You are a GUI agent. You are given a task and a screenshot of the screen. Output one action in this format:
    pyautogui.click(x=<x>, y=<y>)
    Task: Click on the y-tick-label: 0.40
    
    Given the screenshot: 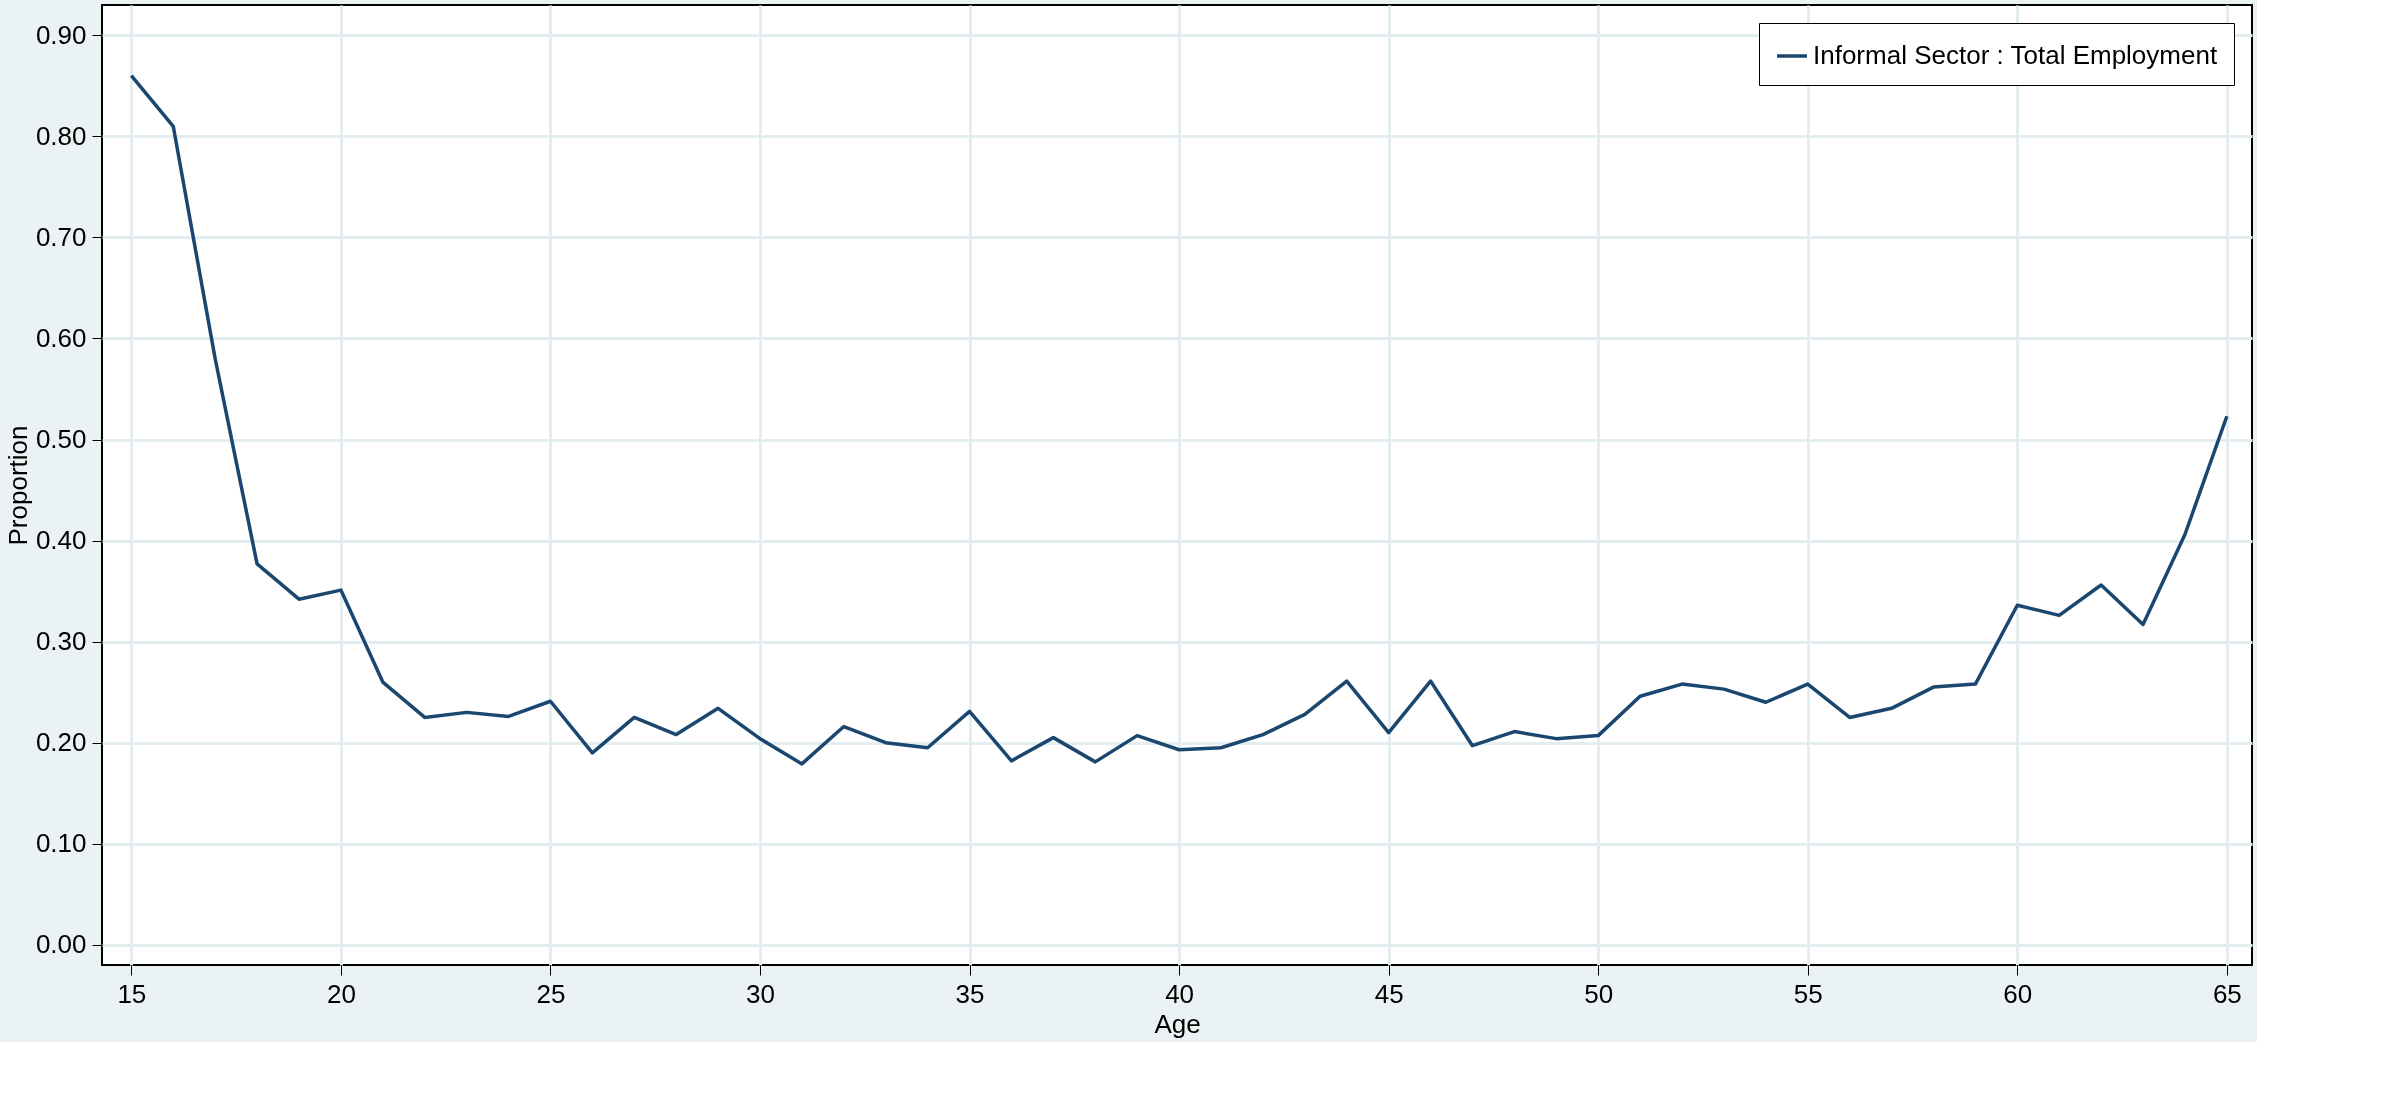 What is the action you would take?
    pyautogui.click(x=61, y=540)
    